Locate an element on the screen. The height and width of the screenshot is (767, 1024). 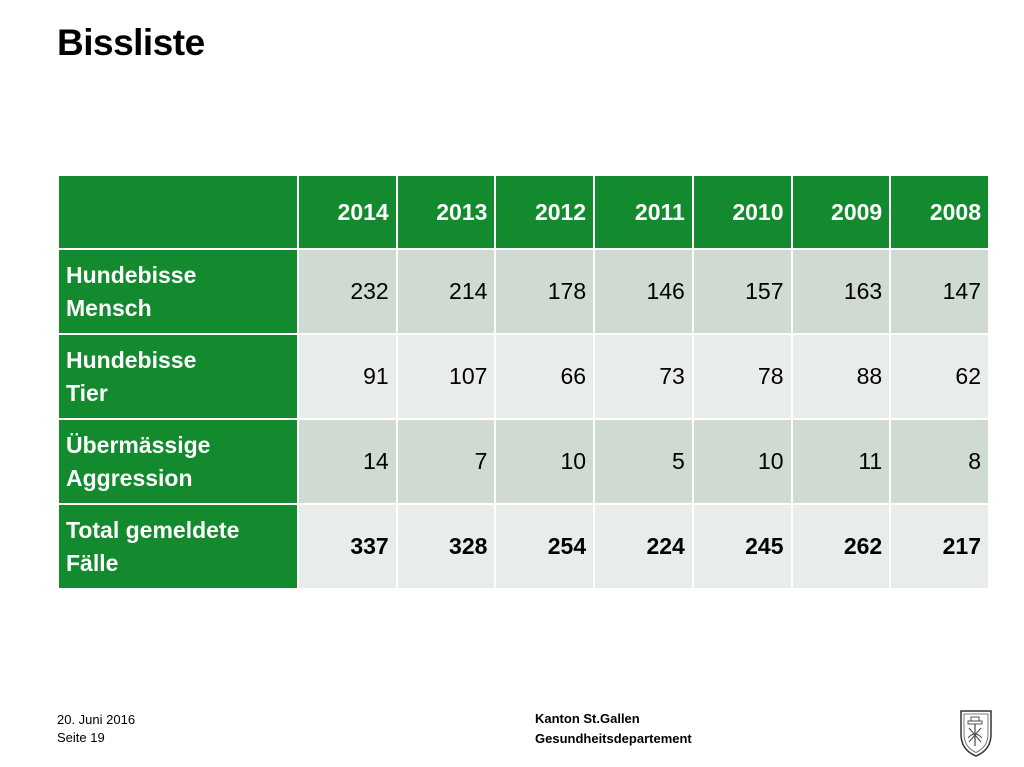
table-cell: 328 is located at coordinates (446, 546).